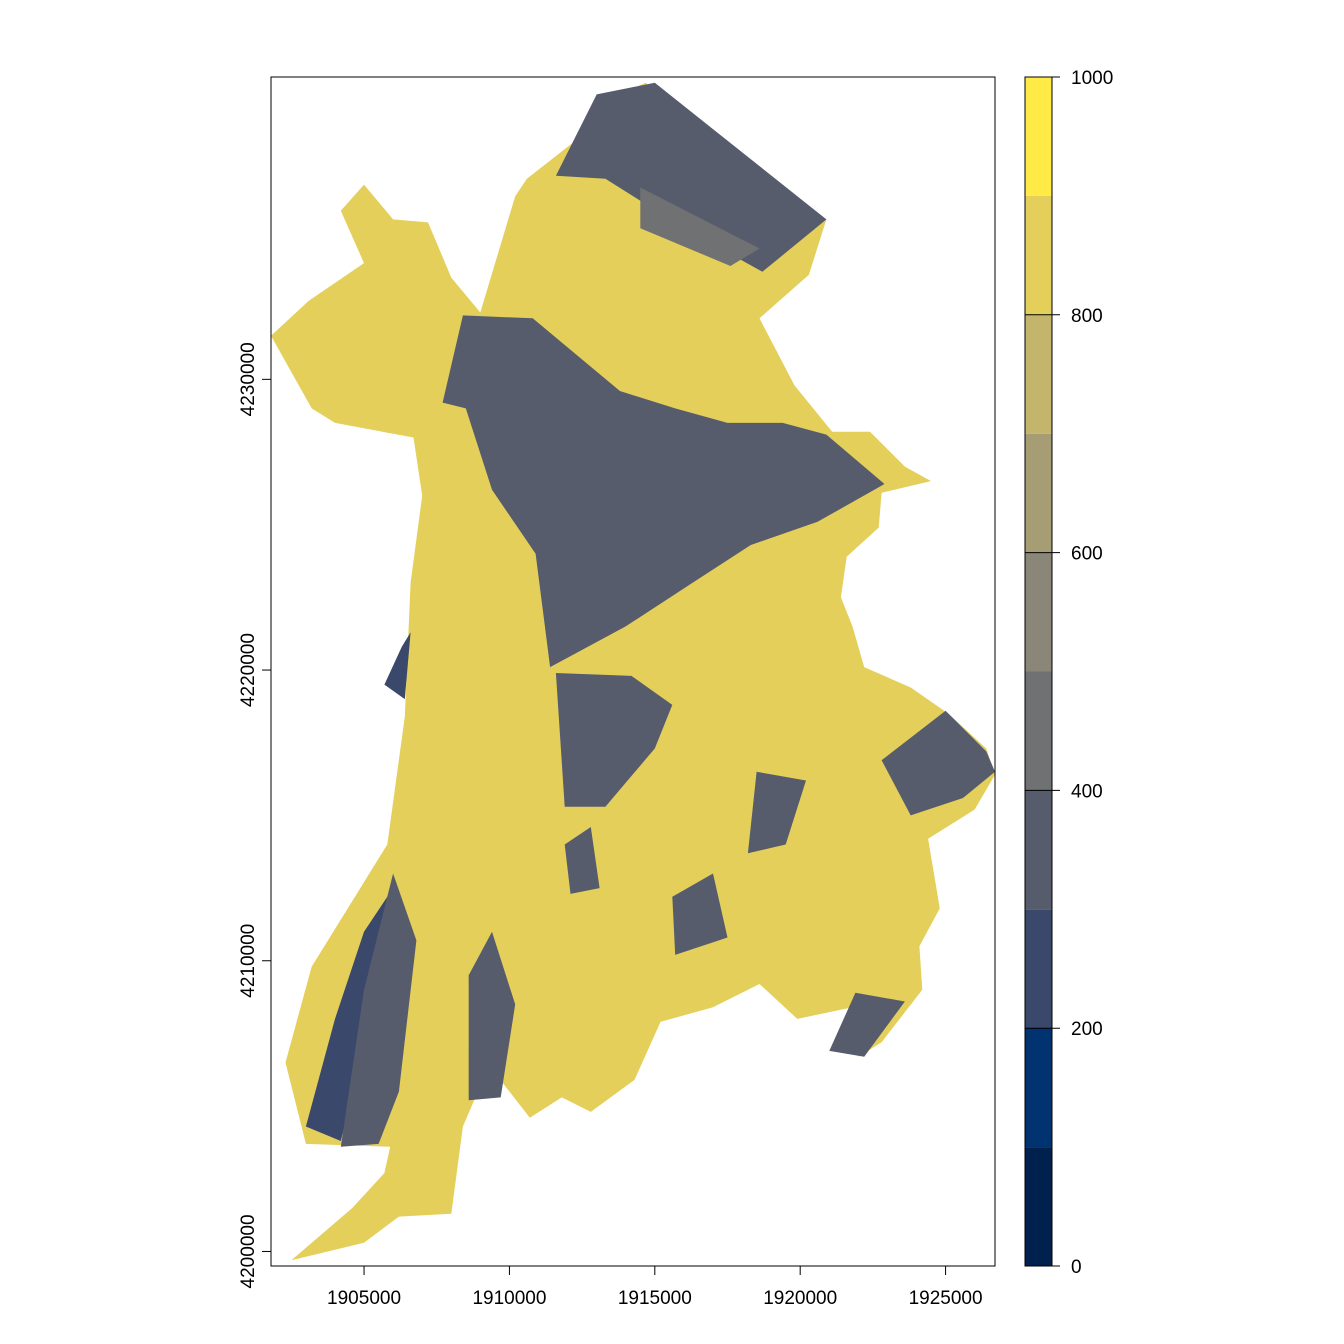 This screenshot has height=1344, width=1344. I want to click on colorbar-tick-label-3: 600, so click(1087, 554).